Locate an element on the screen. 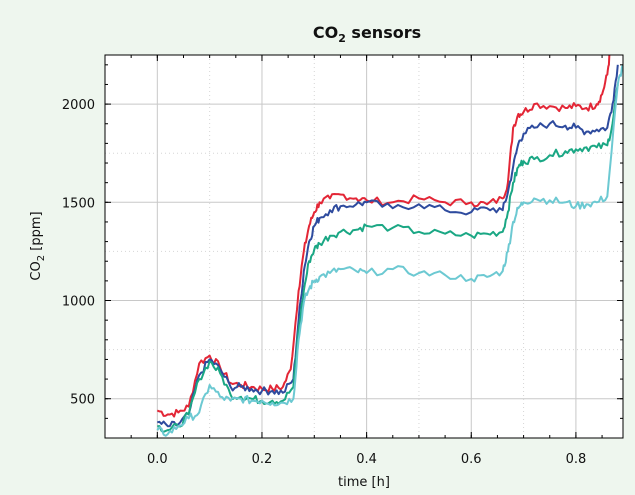 This screenshot has height=495, width=635. chart-title-subscript: 2 is located at coordinates (342, 38).